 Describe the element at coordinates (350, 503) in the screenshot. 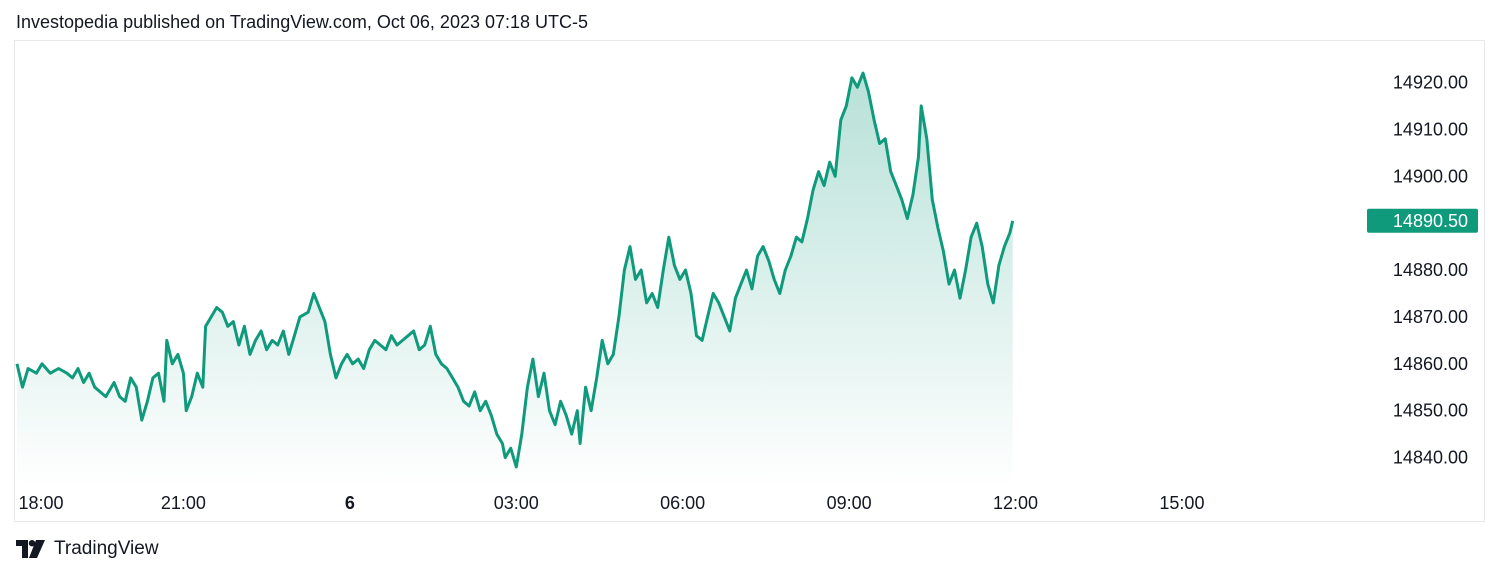

I see `x-tick-label: 6` at that location.